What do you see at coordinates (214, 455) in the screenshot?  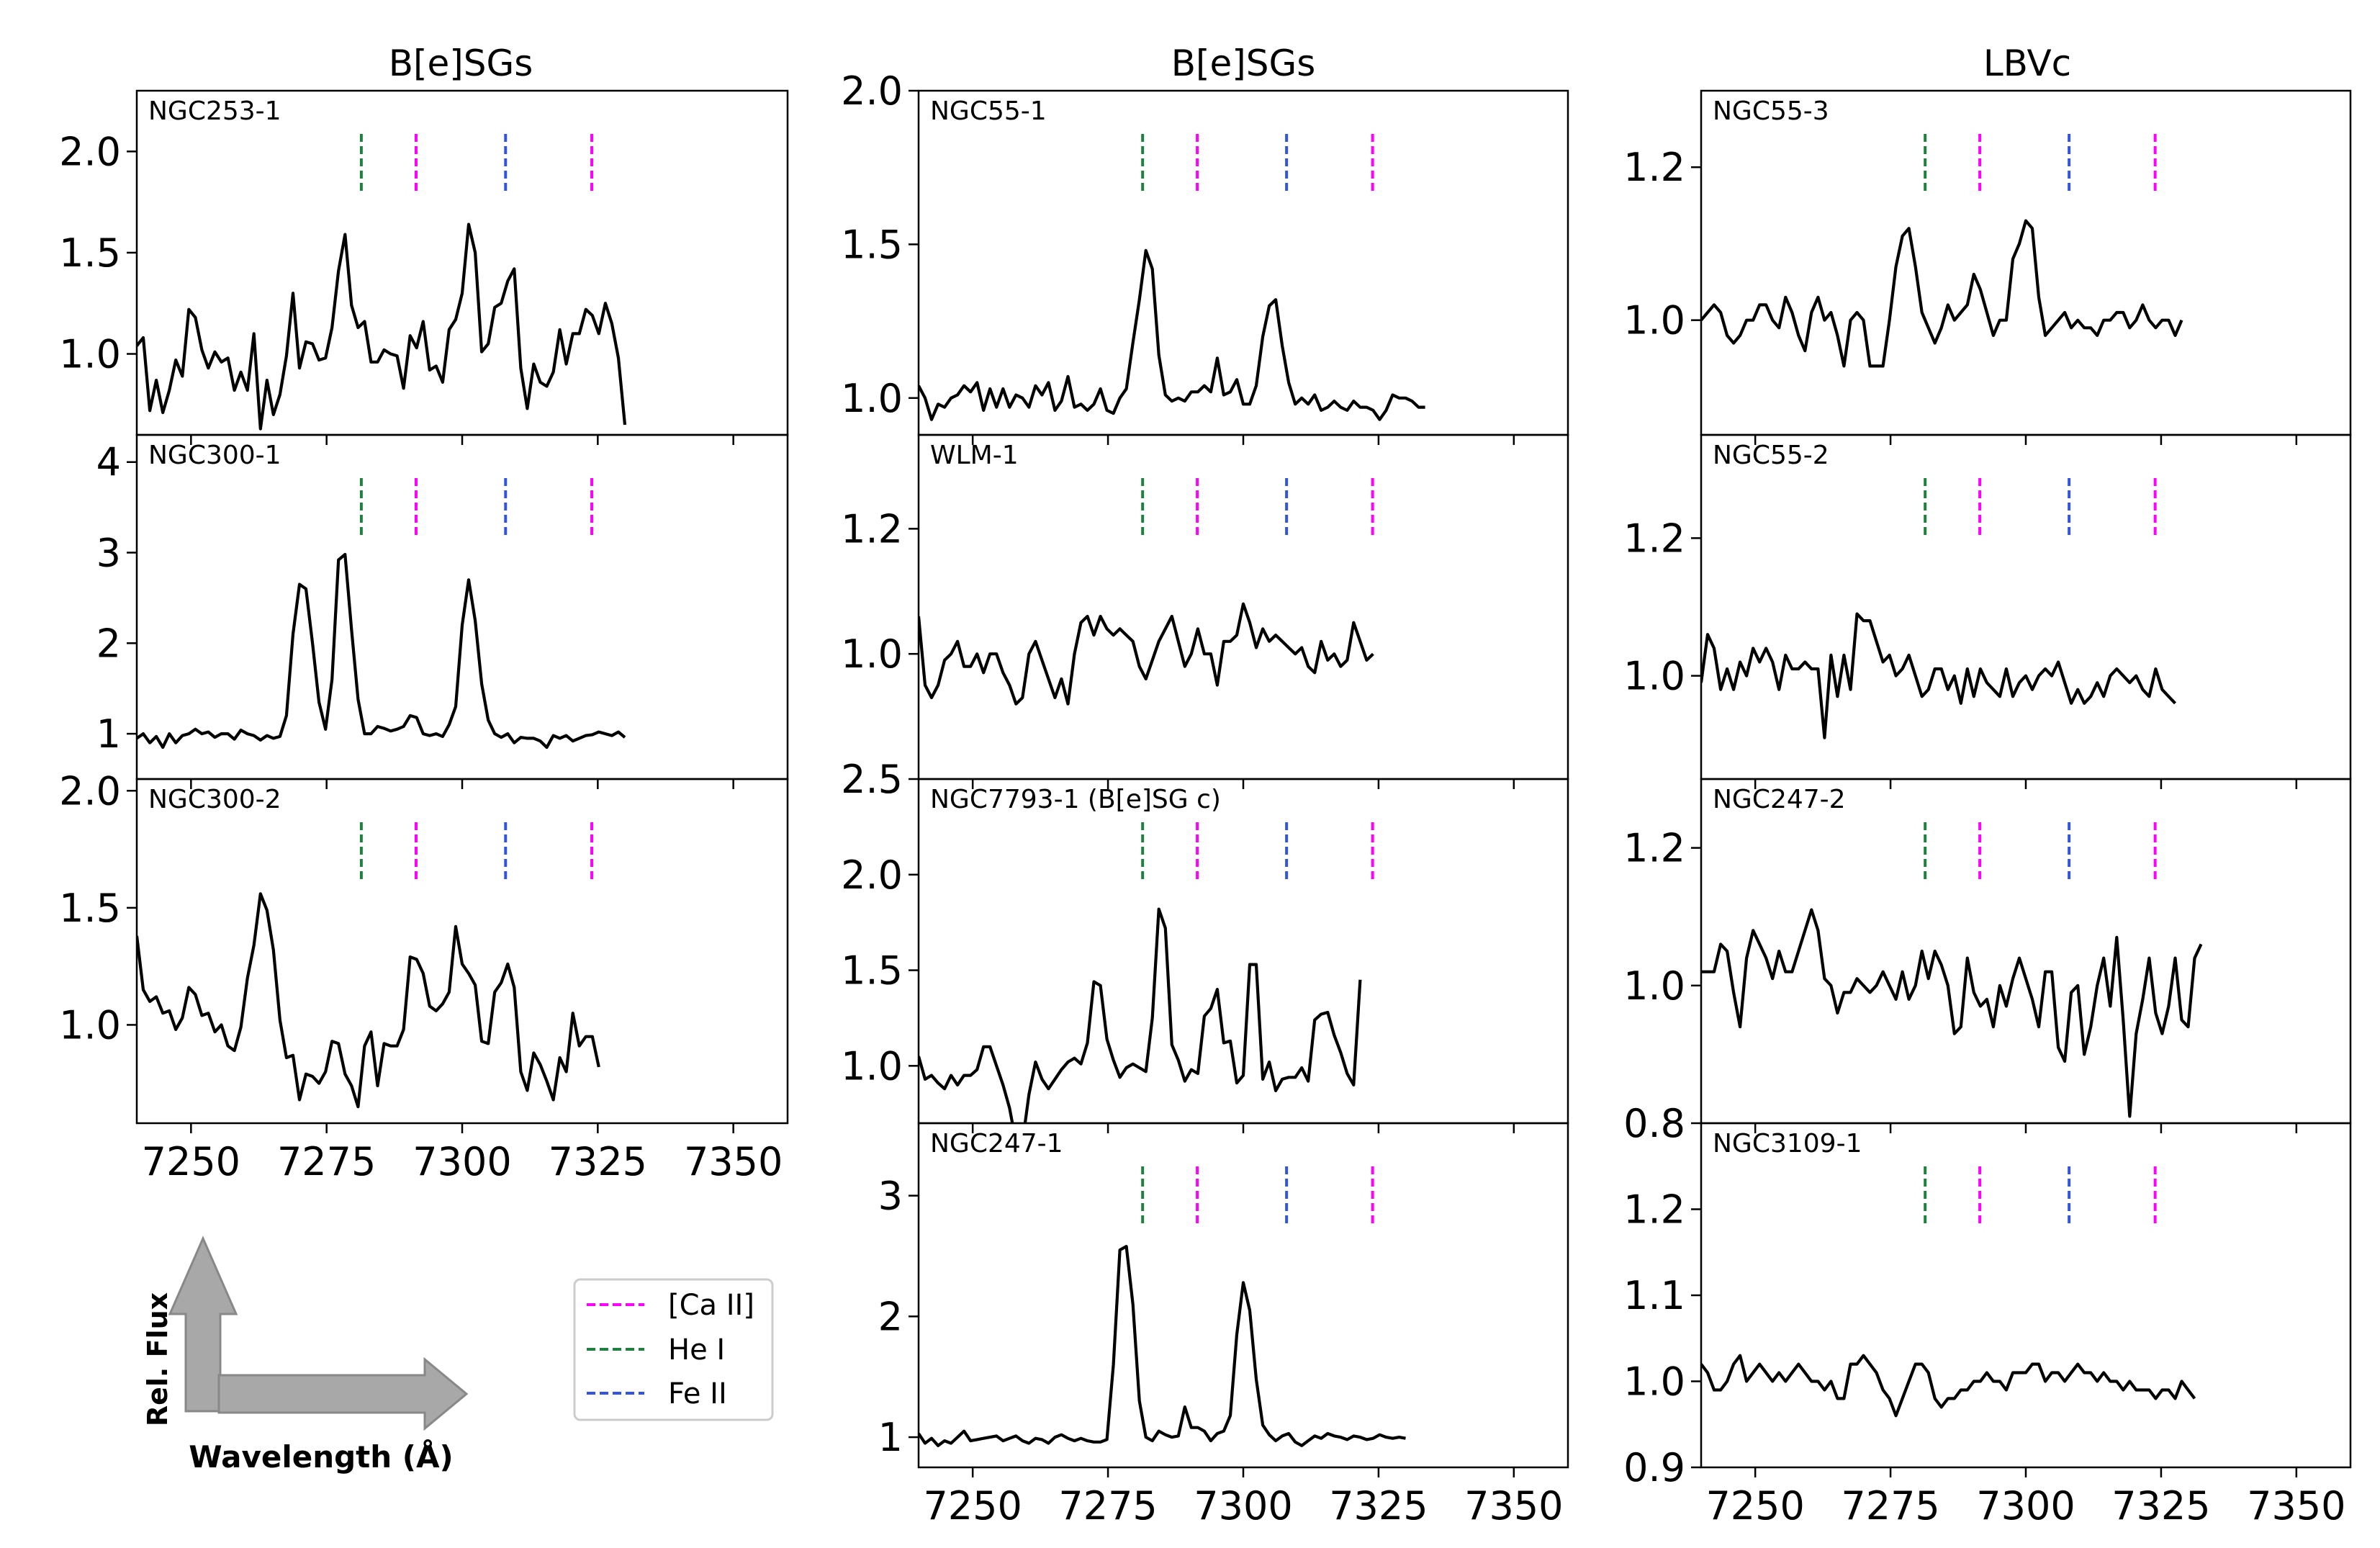 I see `panel-title-ngc300-1: NGC300-1` at bounding box center [214, 455].